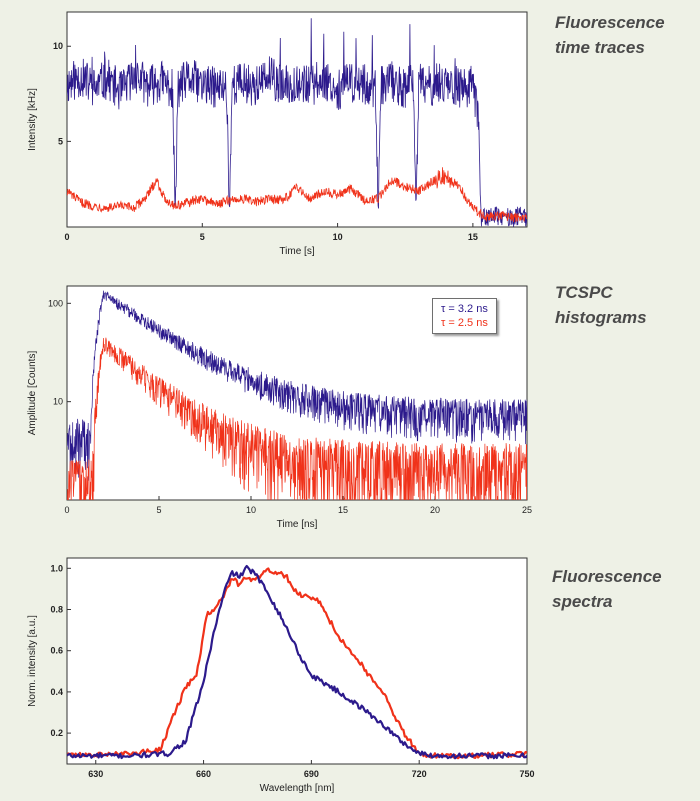 This screenshot has height=801, width=700. I want to click on x-tick-label: 20, so click(435, 510).